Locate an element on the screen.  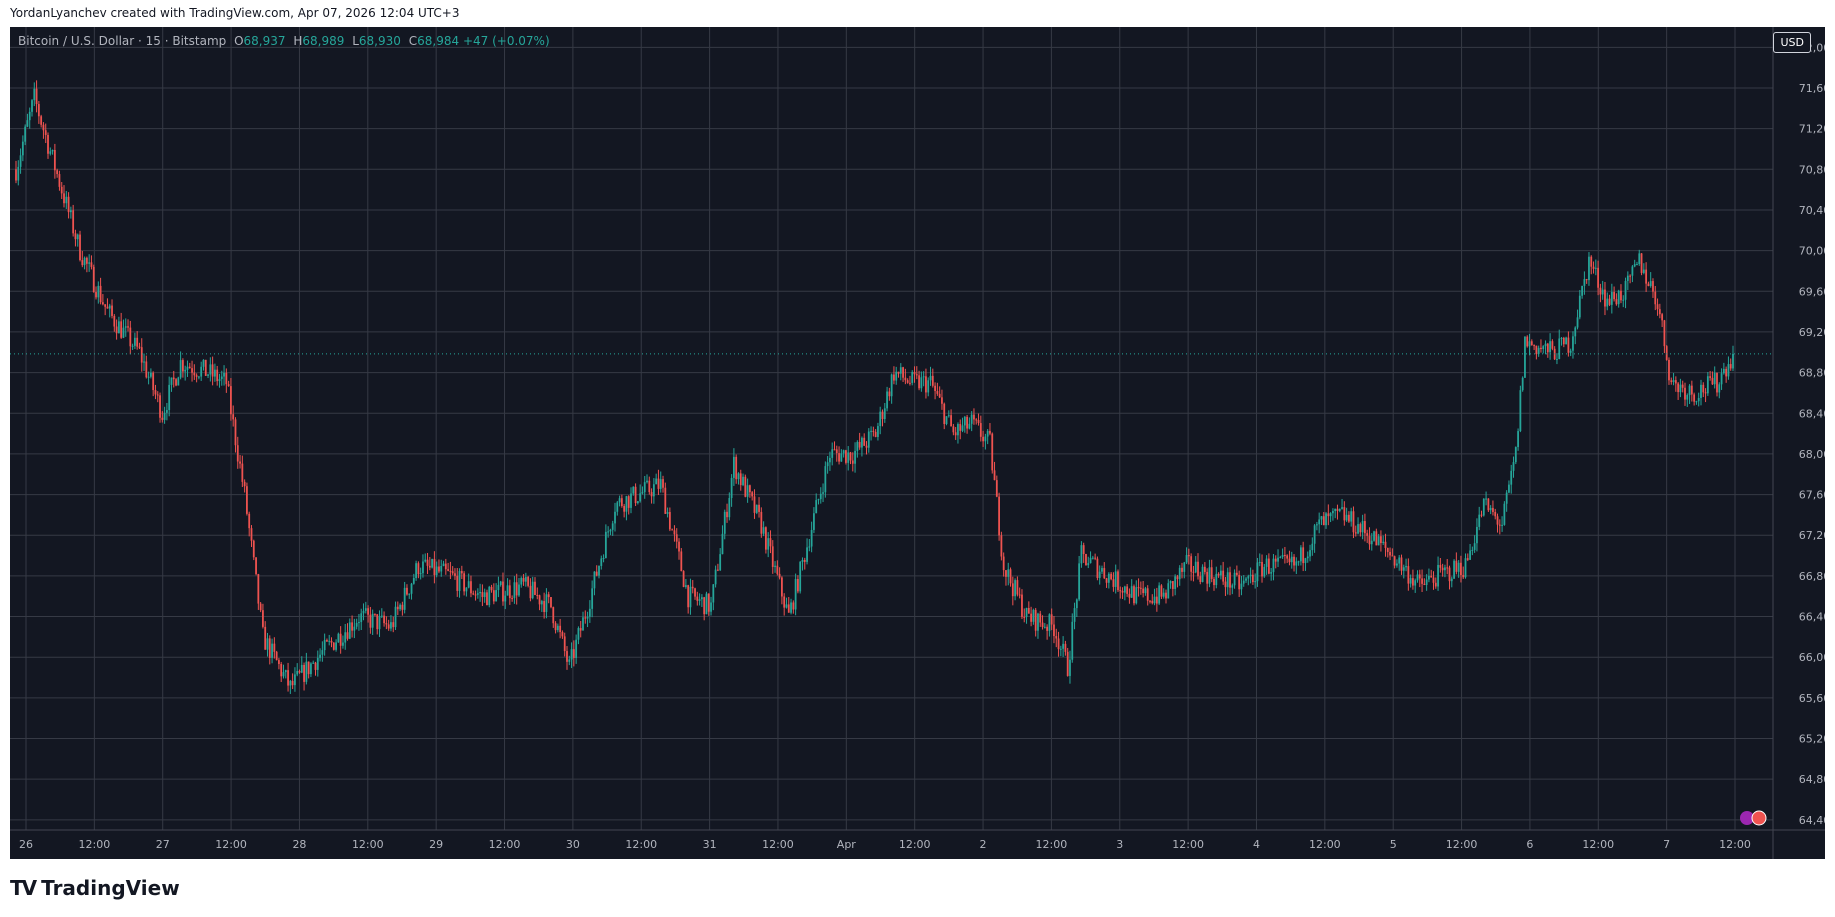
time-tick-label: 12:00 is located at coordinates (231, 844).